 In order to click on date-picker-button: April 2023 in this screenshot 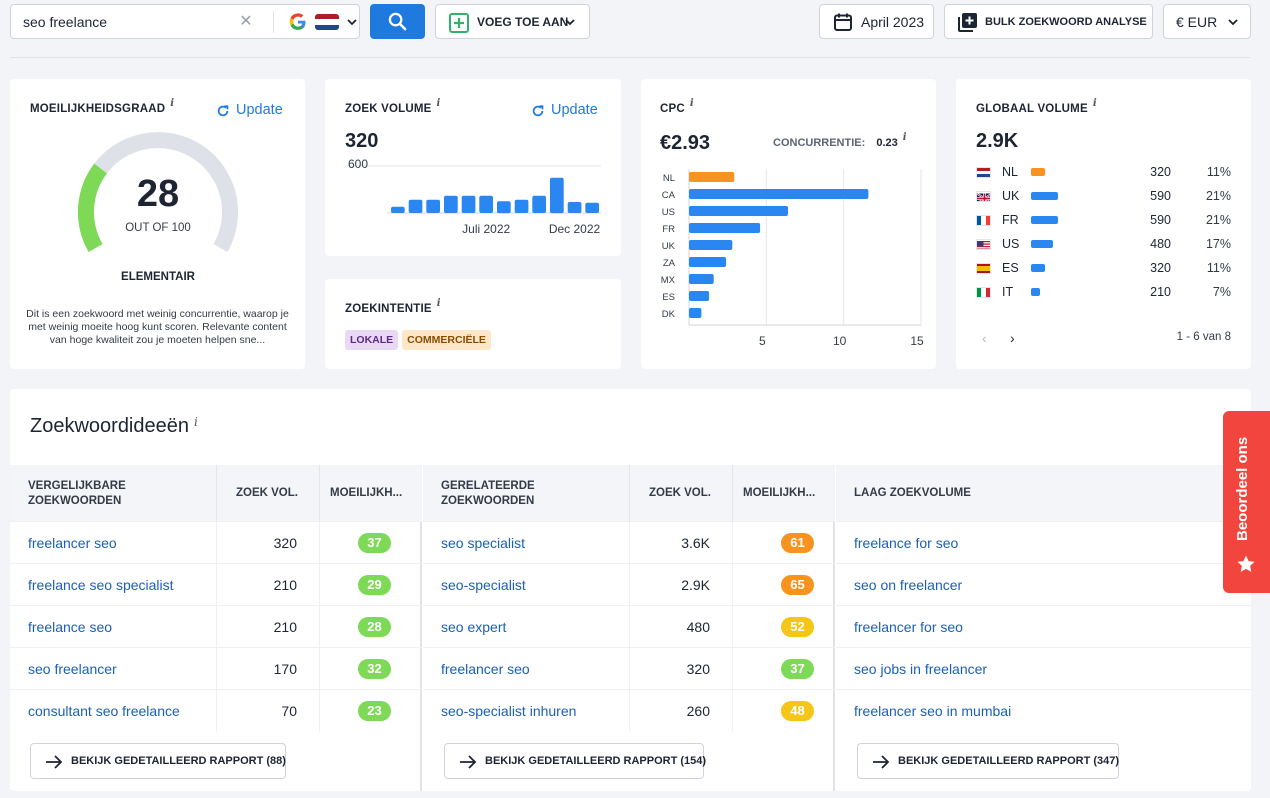, I will do `click(876, 21)`.